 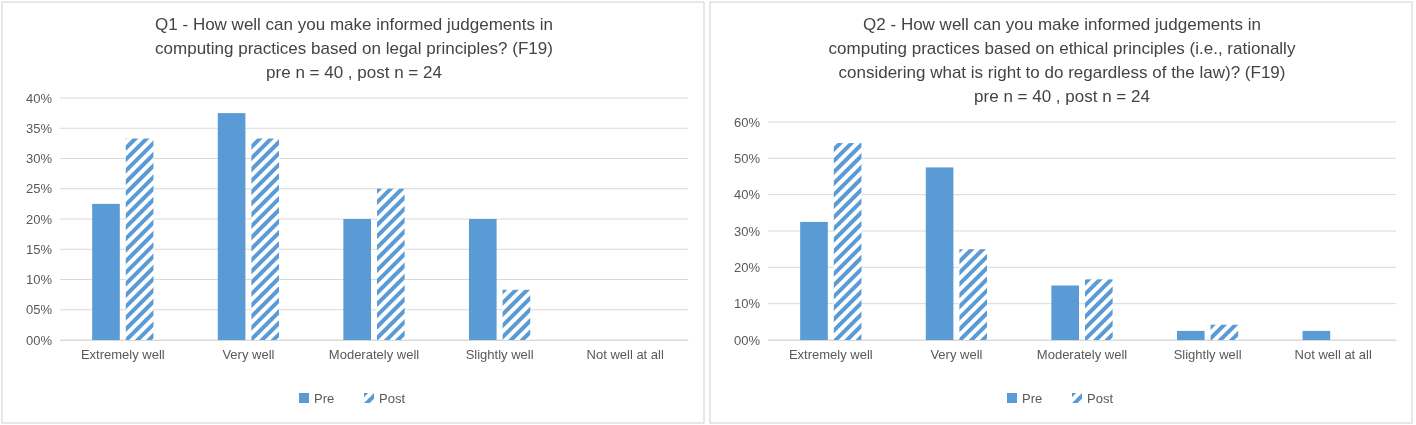 What do you see at coordinates (39, 310) in the screenshot?
I see `y-tick-label: 05%` at bounding box center [39, 310].